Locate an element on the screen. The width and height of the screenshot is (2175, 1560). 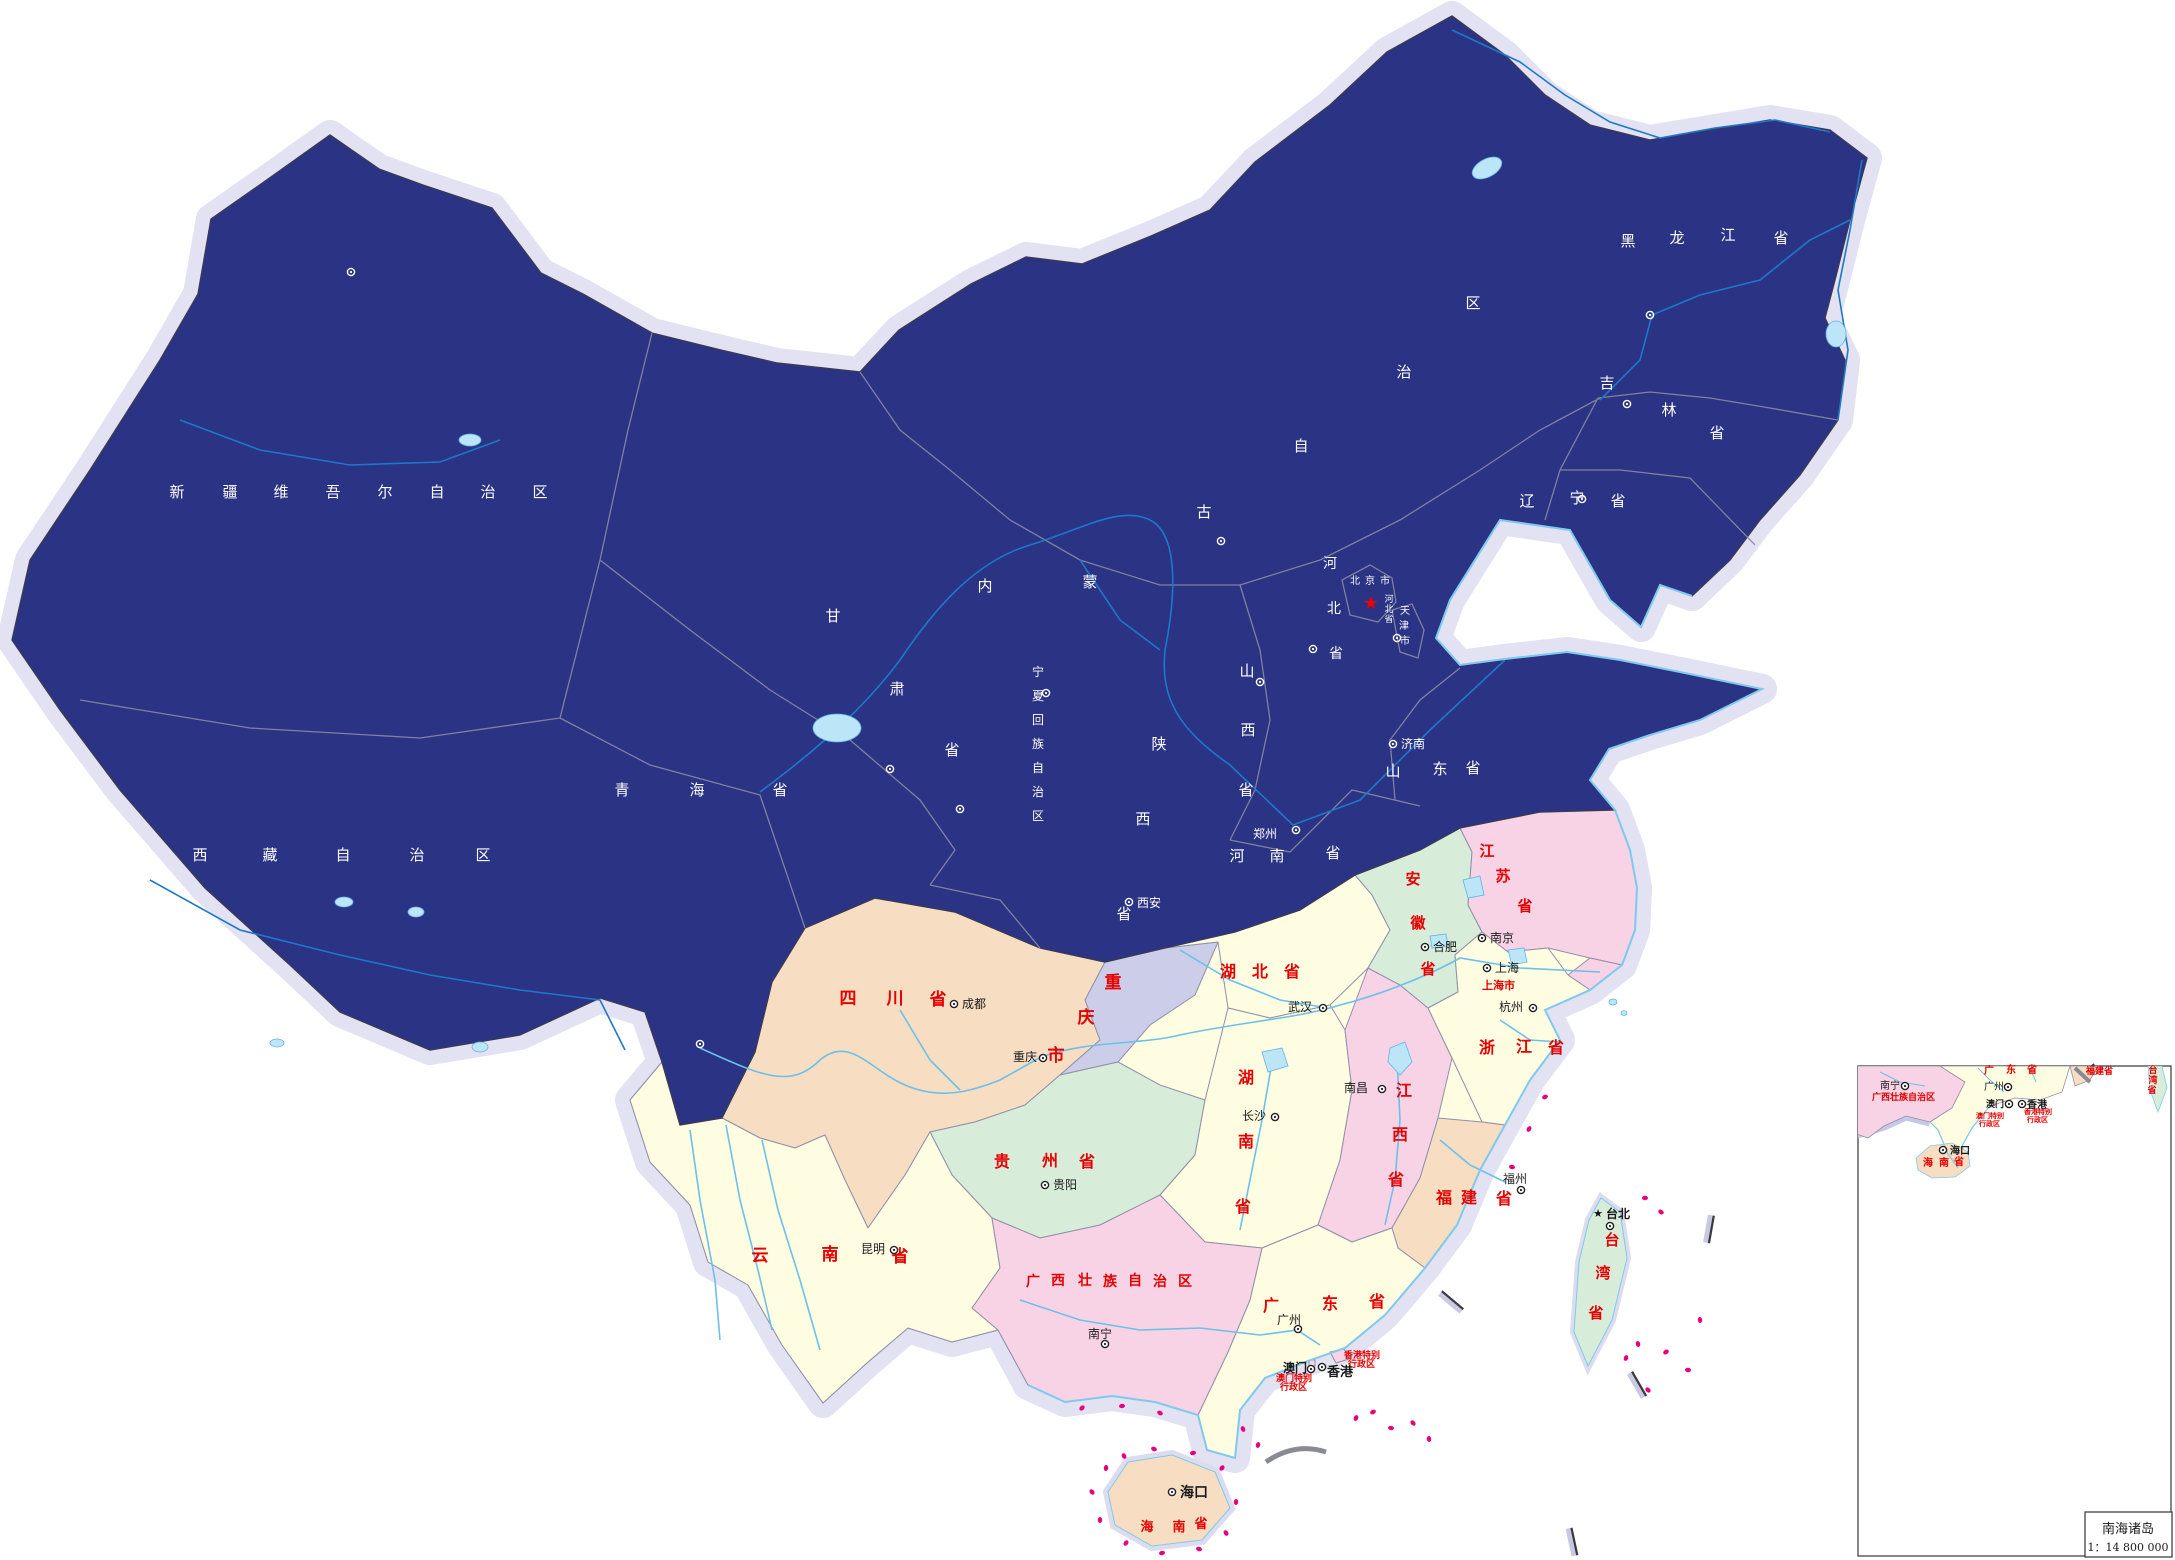
label-chongqing: 重 is located at coordinates (1113, 982).